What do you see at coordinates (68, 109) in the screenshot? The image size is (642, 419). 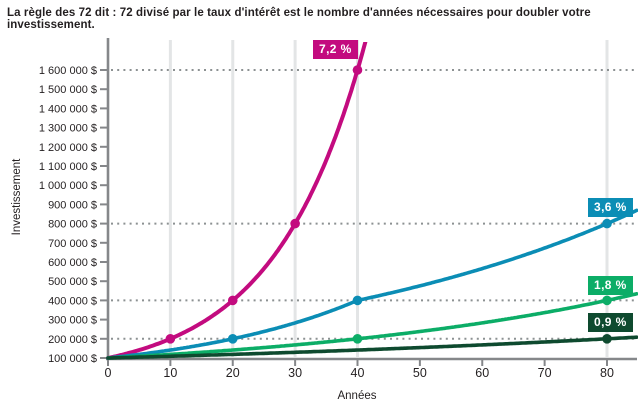 I see `y-tick-label: 1 400 000 $` at bounding box center [68, 109].